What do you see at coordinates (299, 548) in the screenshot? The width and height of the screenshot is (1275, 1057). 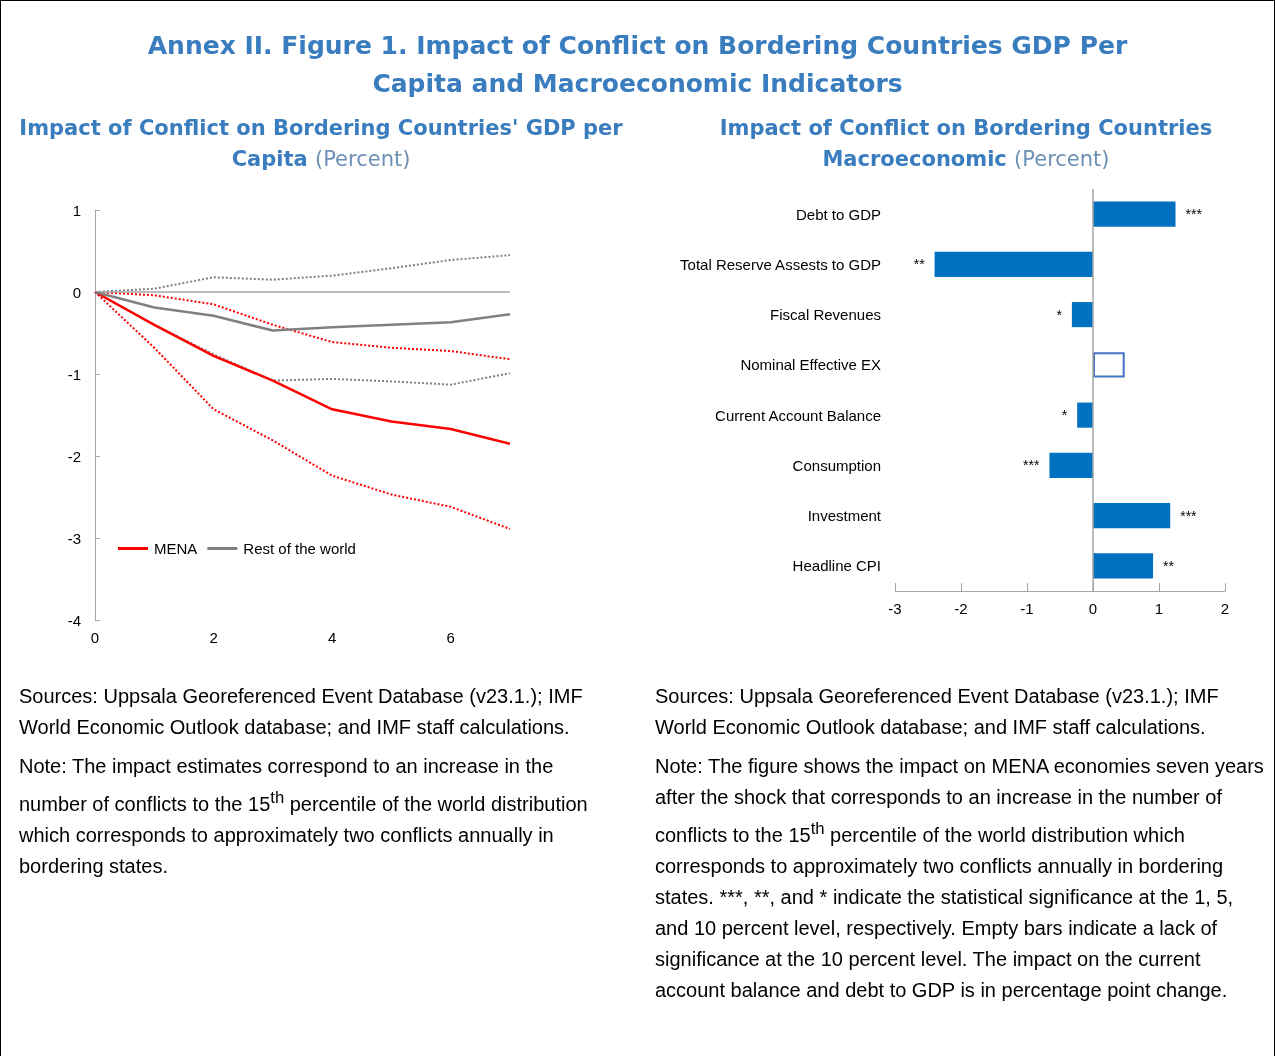 I see `legend-label: Rest of the world` at bounding box center [299, 548].